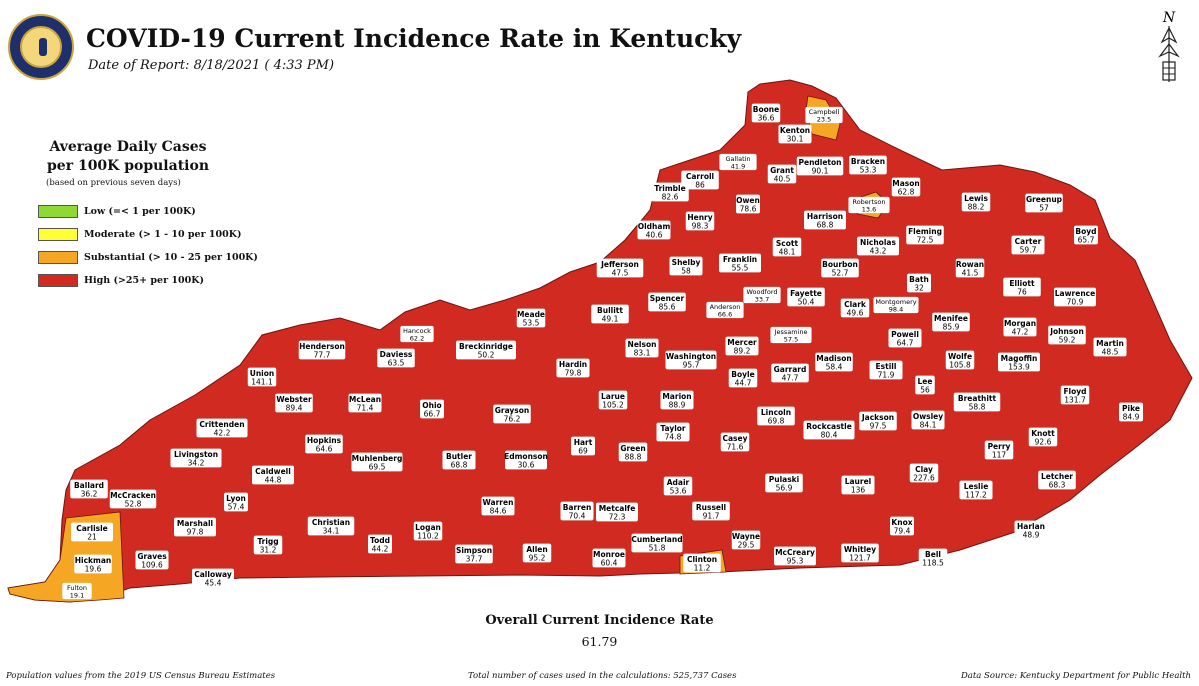 The width and height of the screenshot is (1199, 686). What do you see at coordinates (152, 565) in the screenshot?
I see `county-rate: 109.6` at bounding box center [152, 565].